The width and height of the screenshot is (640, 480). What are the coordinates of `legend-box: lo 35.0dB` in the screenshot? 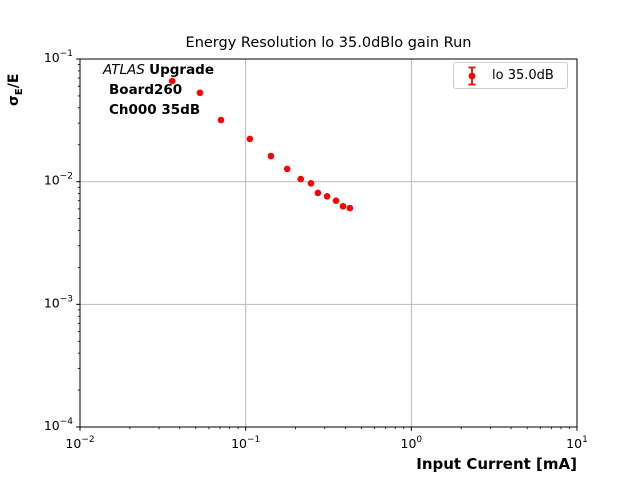 It's located at (510, 75).